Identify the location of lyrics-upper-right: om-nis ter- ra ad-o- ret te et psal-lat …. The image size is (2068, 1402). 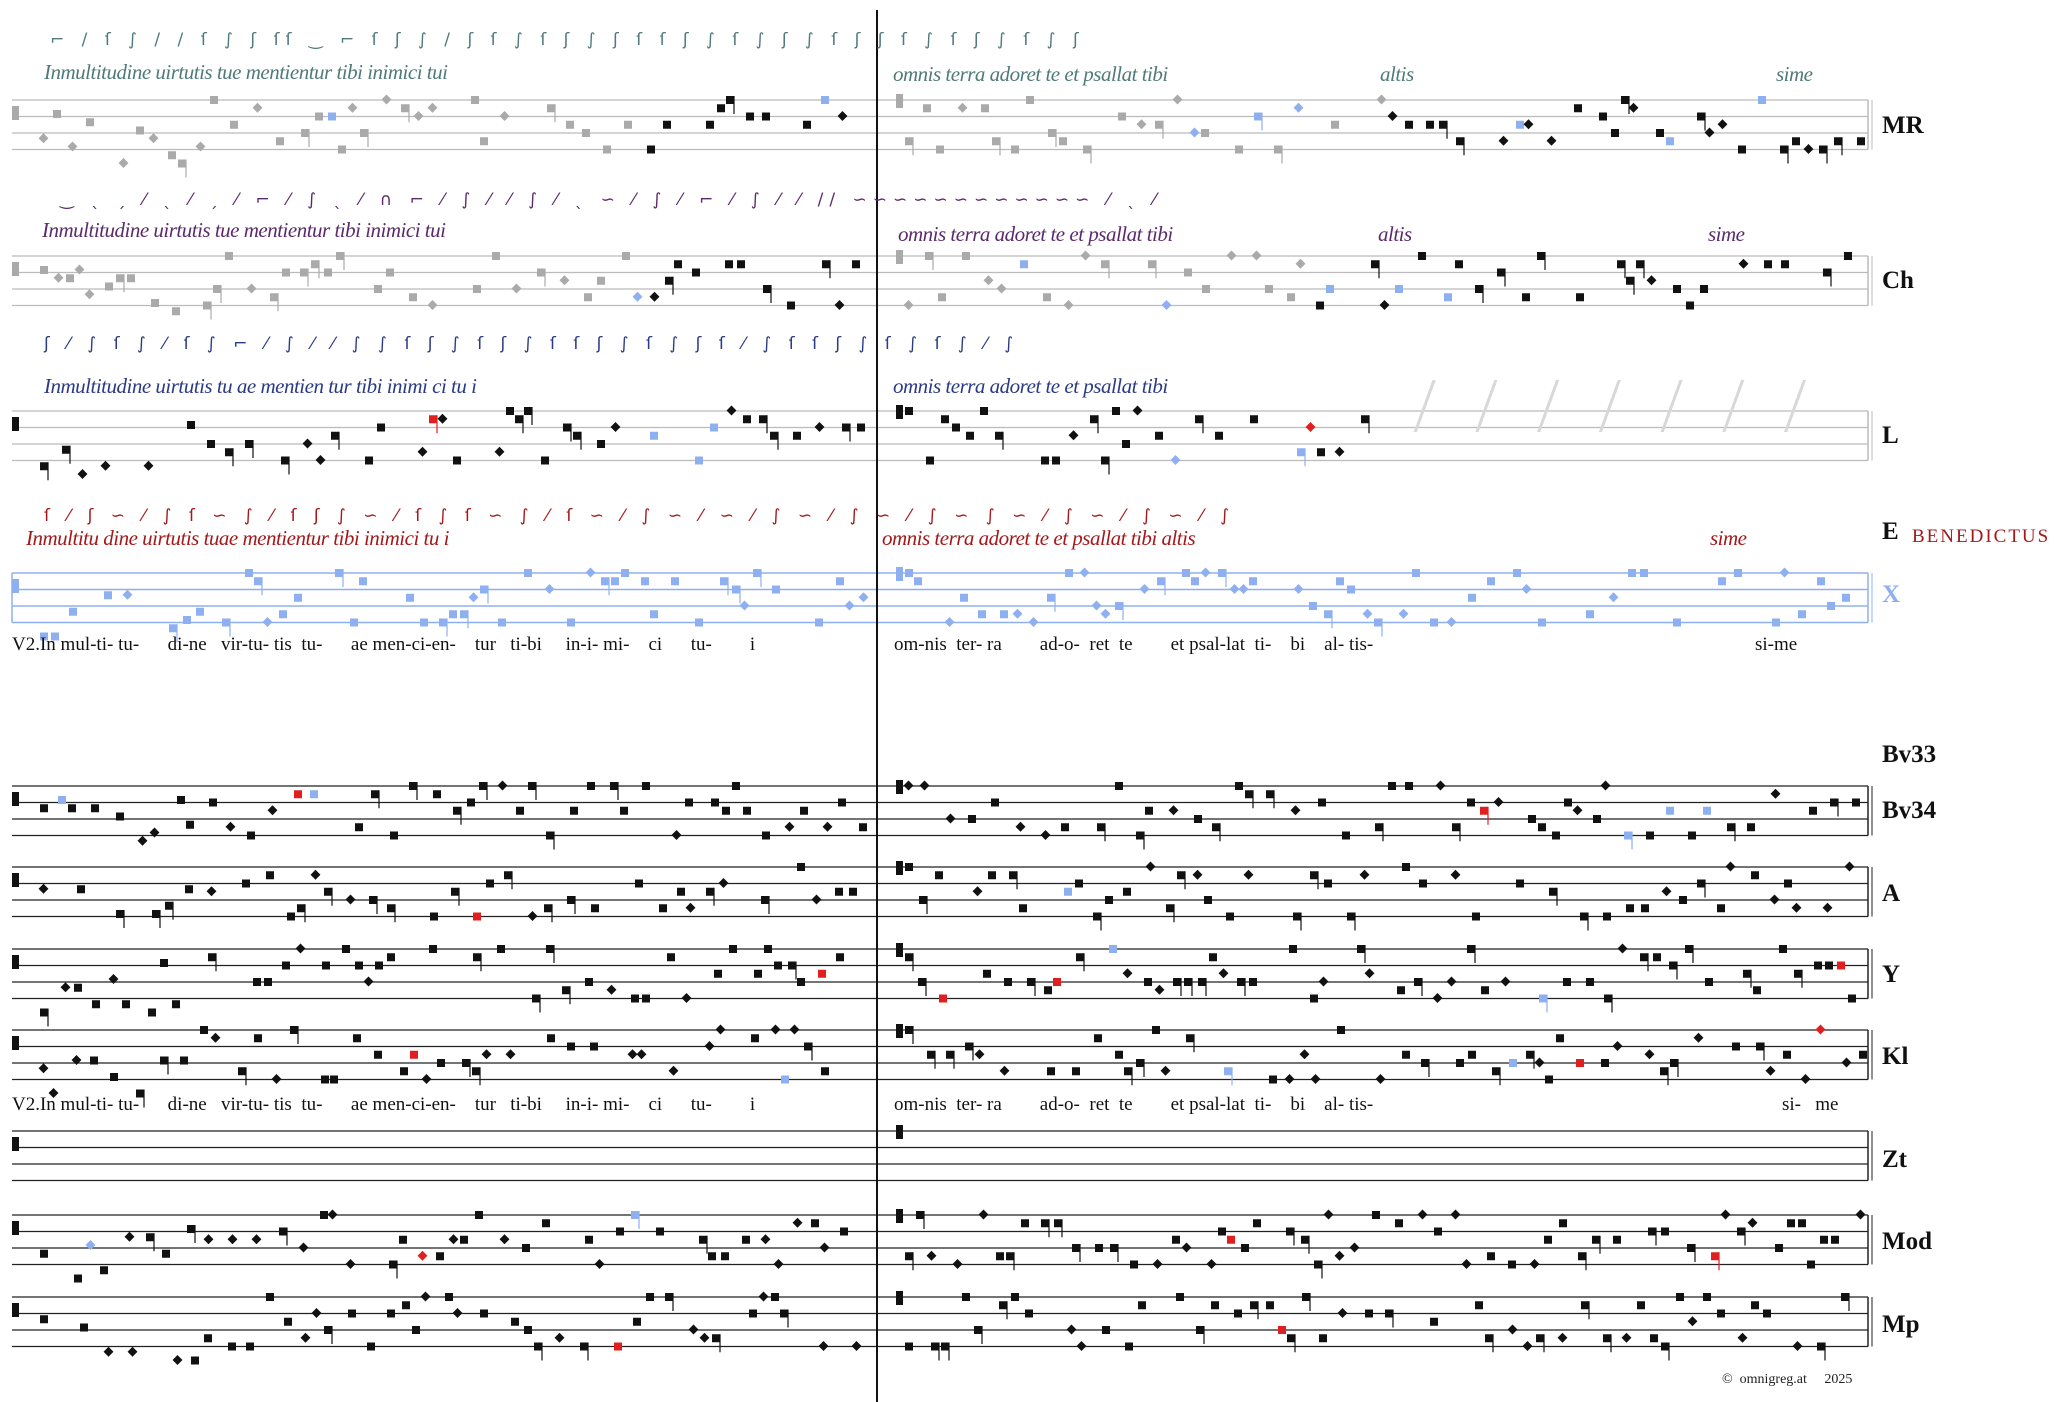
(1134, 644).